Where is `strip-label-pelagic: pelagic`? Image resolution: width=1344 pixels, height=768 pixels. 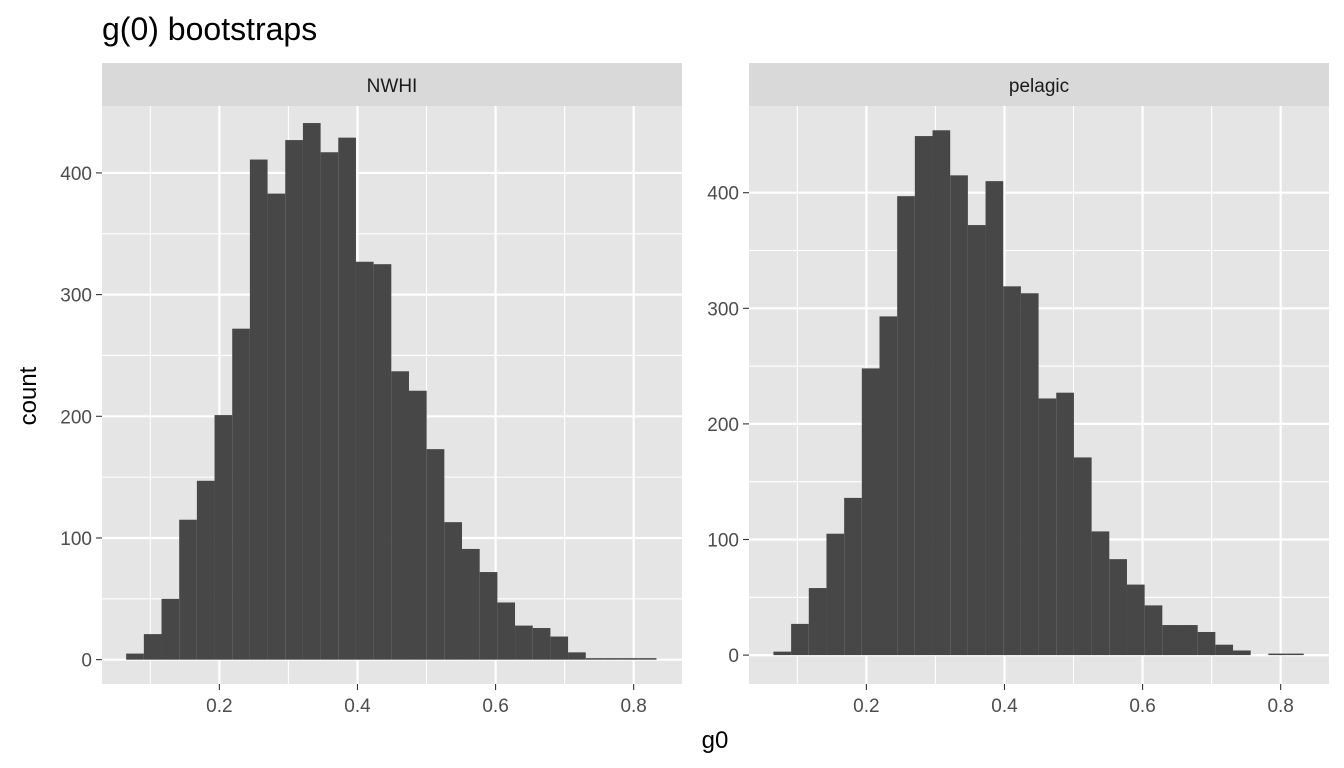 strip-label-pelagic: pelagic is located at coordinates (1039, 86).